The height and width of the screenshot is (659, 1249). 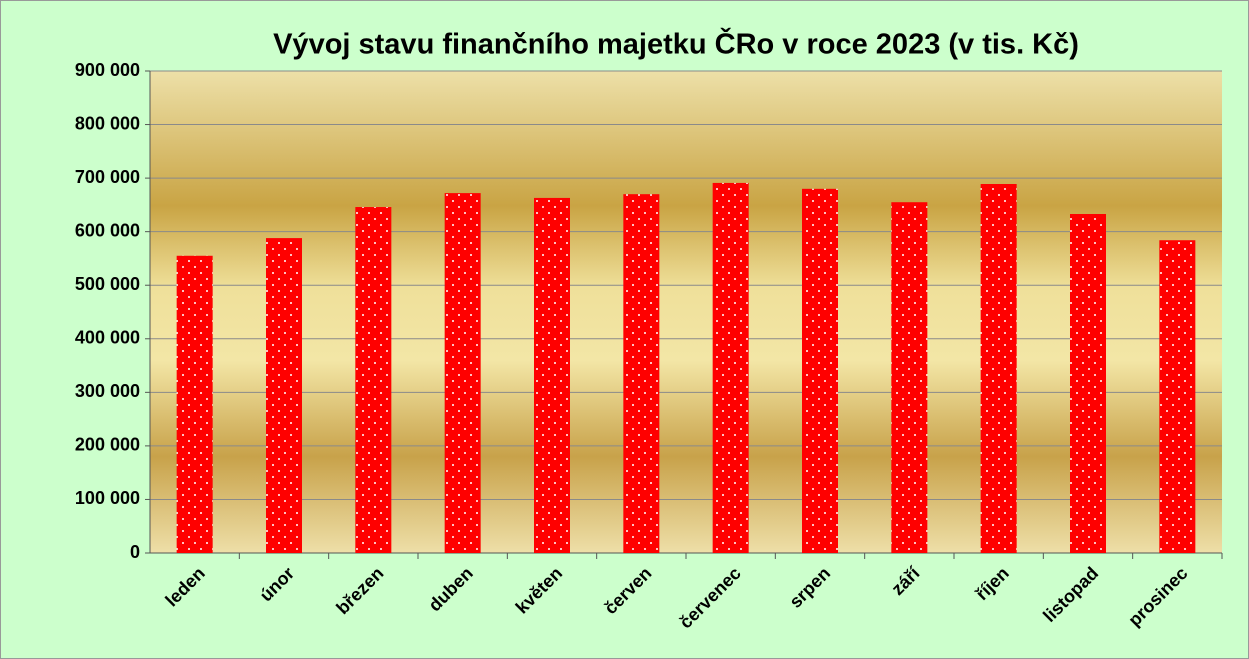 What do you see at coordinates (107, 123) in the screenshot?
I see `y-tick-label: 800 000` at bounding box center [107, 123].